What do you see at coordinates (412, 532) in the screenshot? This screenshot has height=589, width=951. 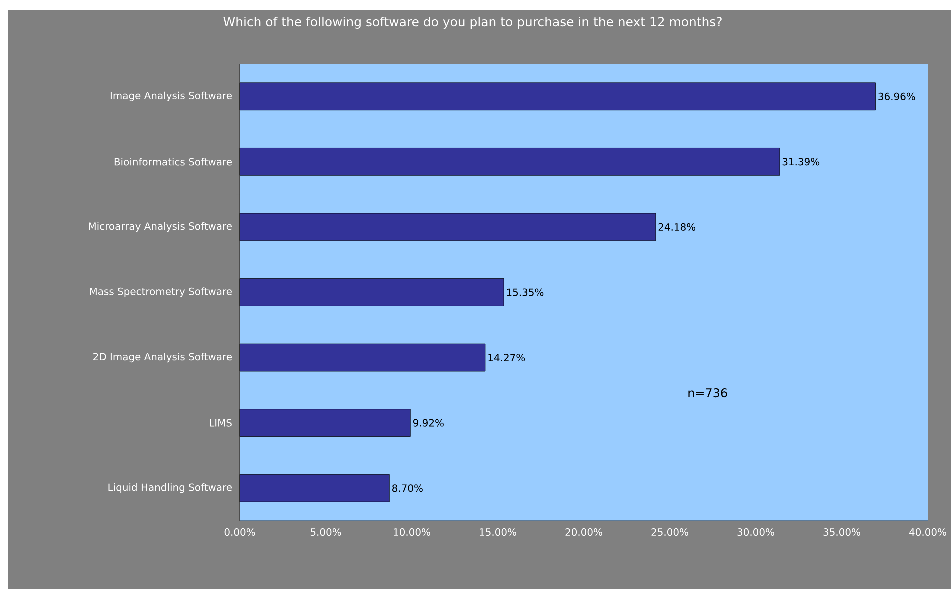 I see `x-tick-label: 10.00%` at bounding box center [412, 532].